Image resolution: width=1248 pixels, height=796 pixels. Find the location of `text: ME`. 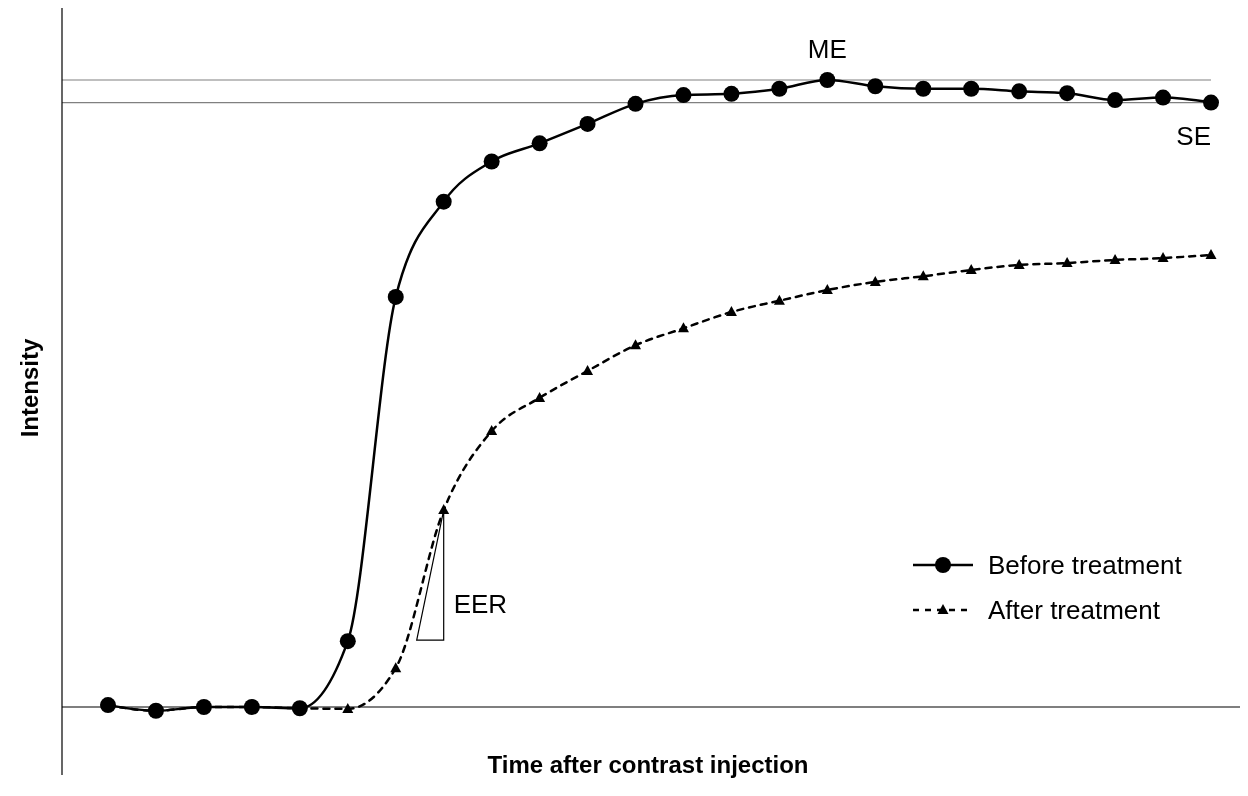

text: ME is located at coordinates (827, 49).